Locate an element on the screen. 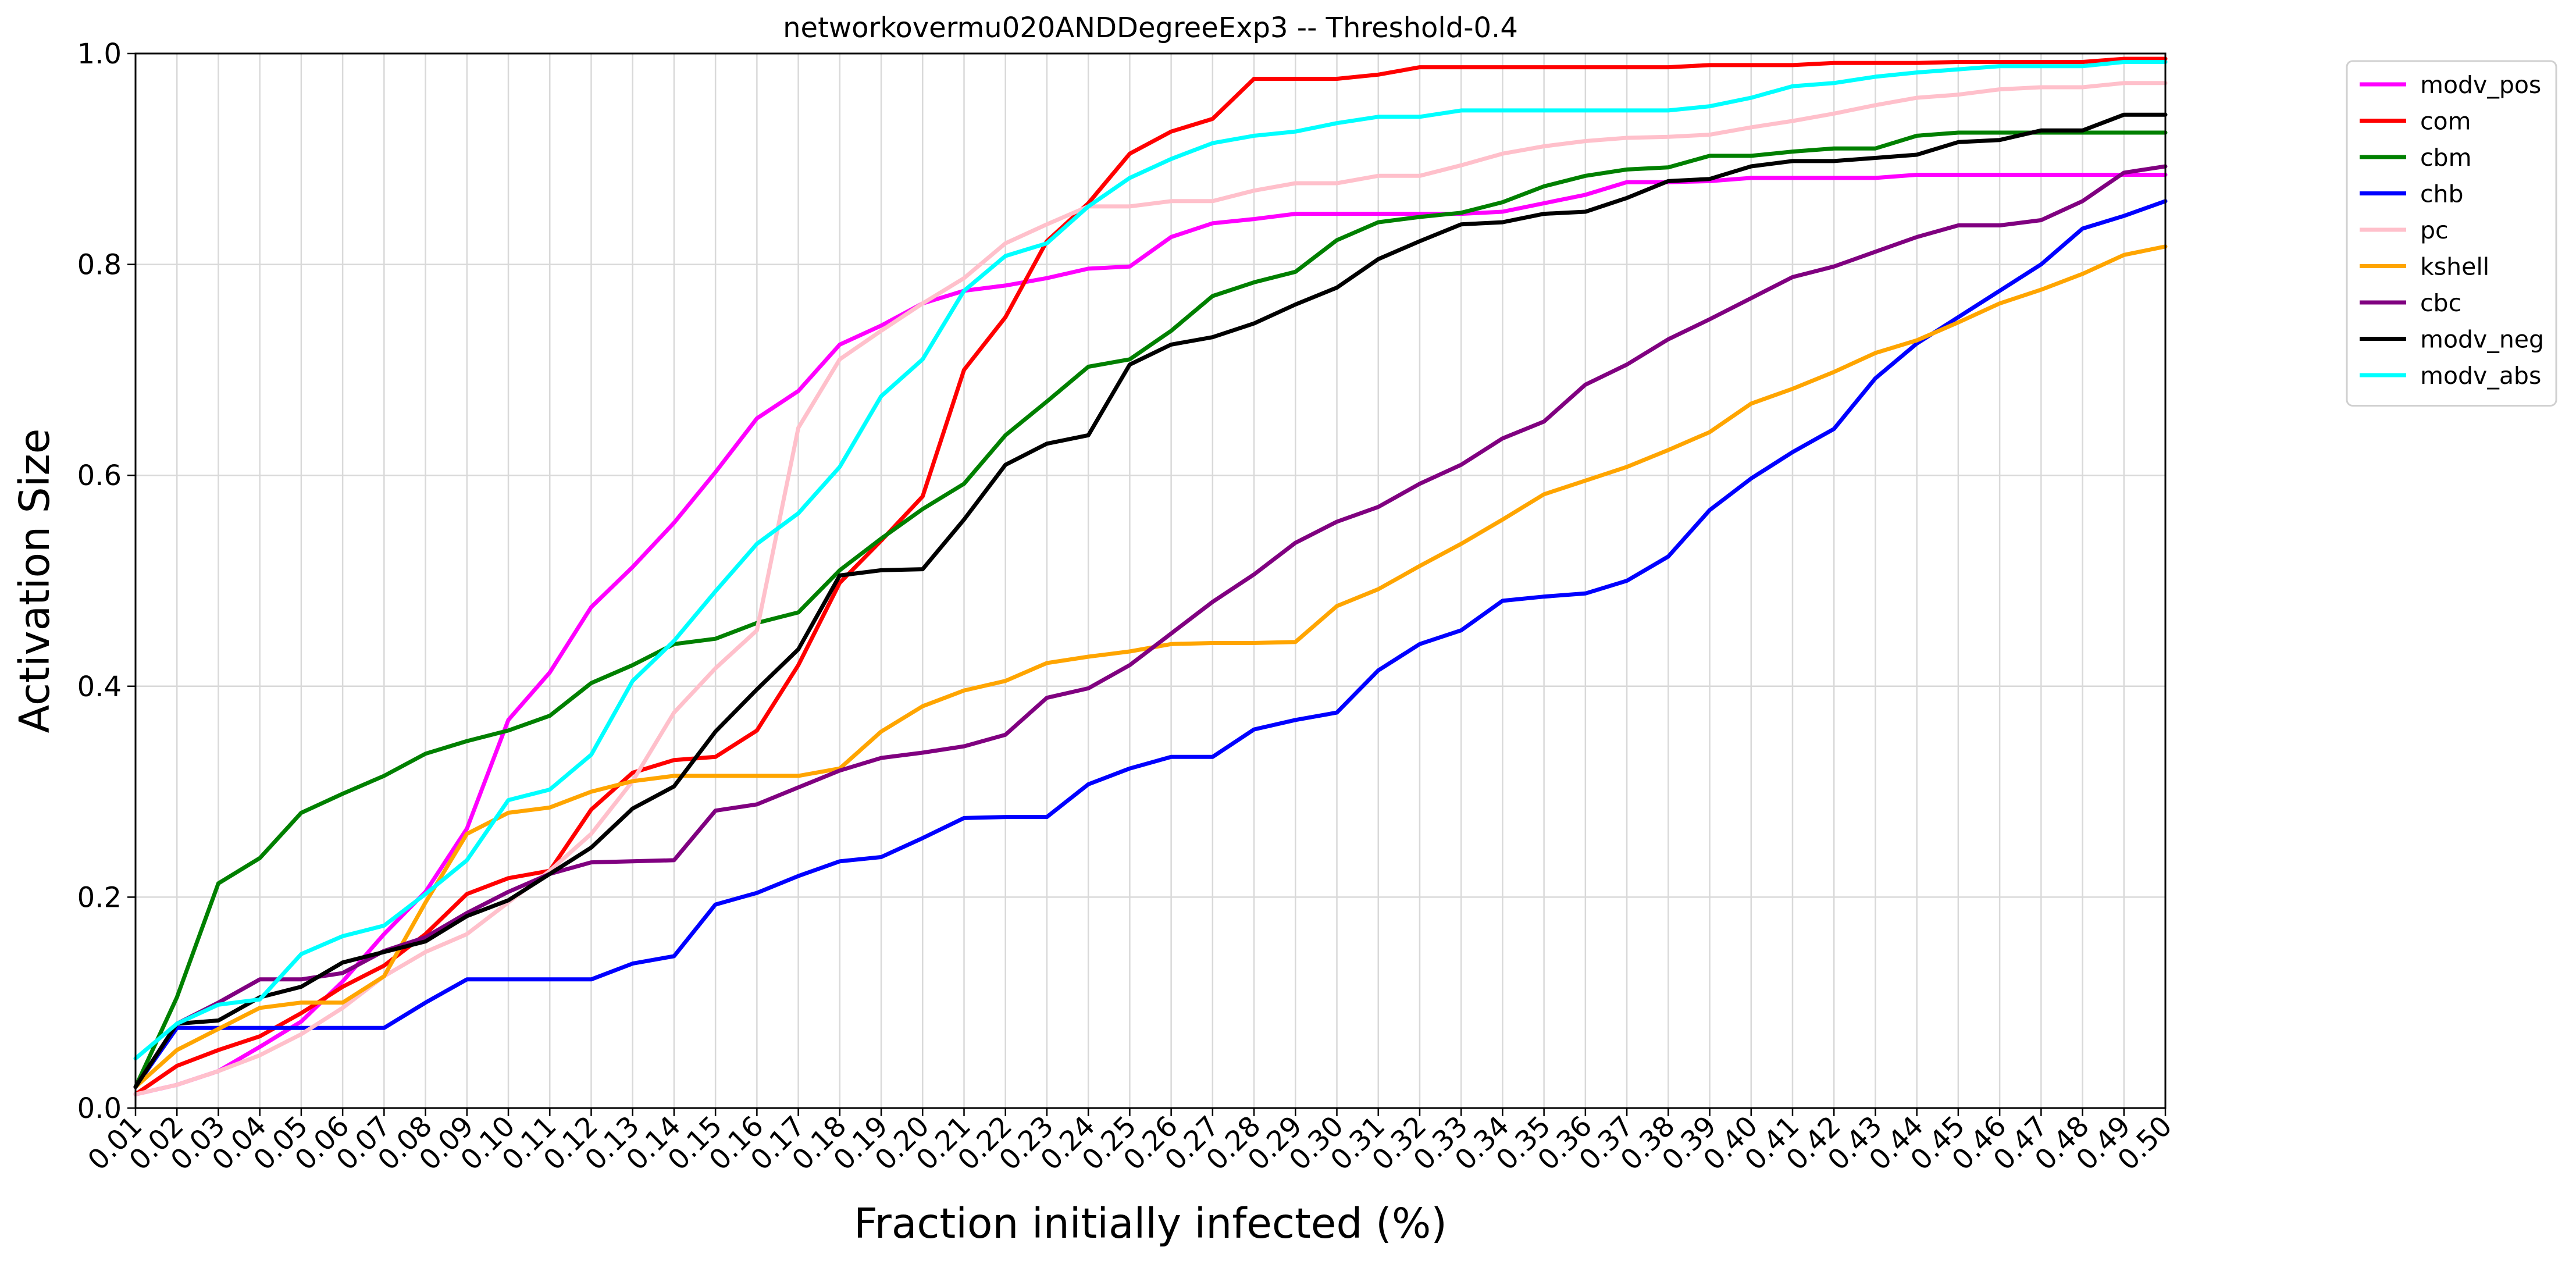 This screenshot has width=2576, height=1268. legend-label: pc is located at coordinates (2434, 230).